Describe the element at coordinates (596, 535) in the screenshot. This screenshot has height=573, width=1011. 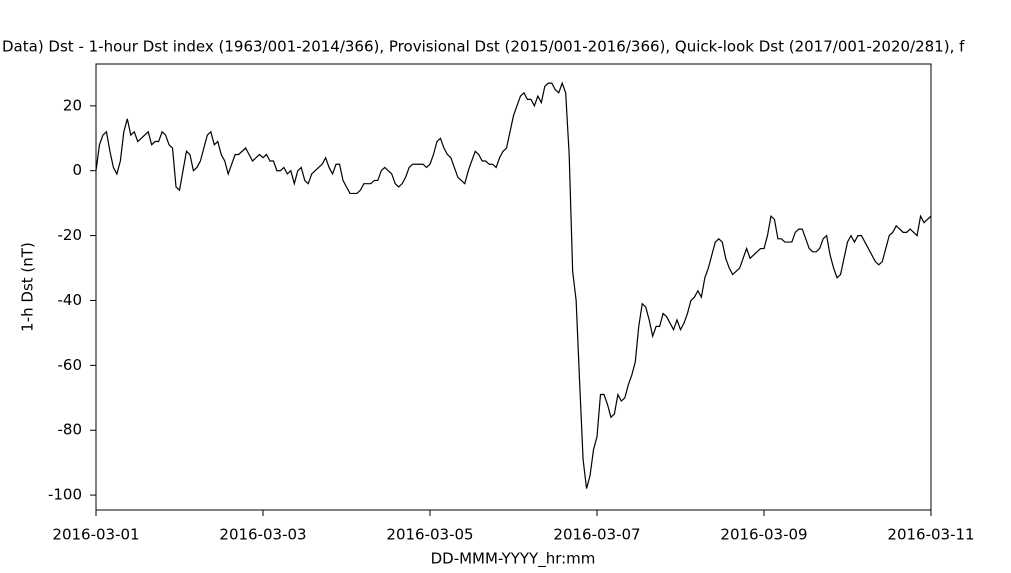
I see `x-tick-label: 2016-03-07` at that location.